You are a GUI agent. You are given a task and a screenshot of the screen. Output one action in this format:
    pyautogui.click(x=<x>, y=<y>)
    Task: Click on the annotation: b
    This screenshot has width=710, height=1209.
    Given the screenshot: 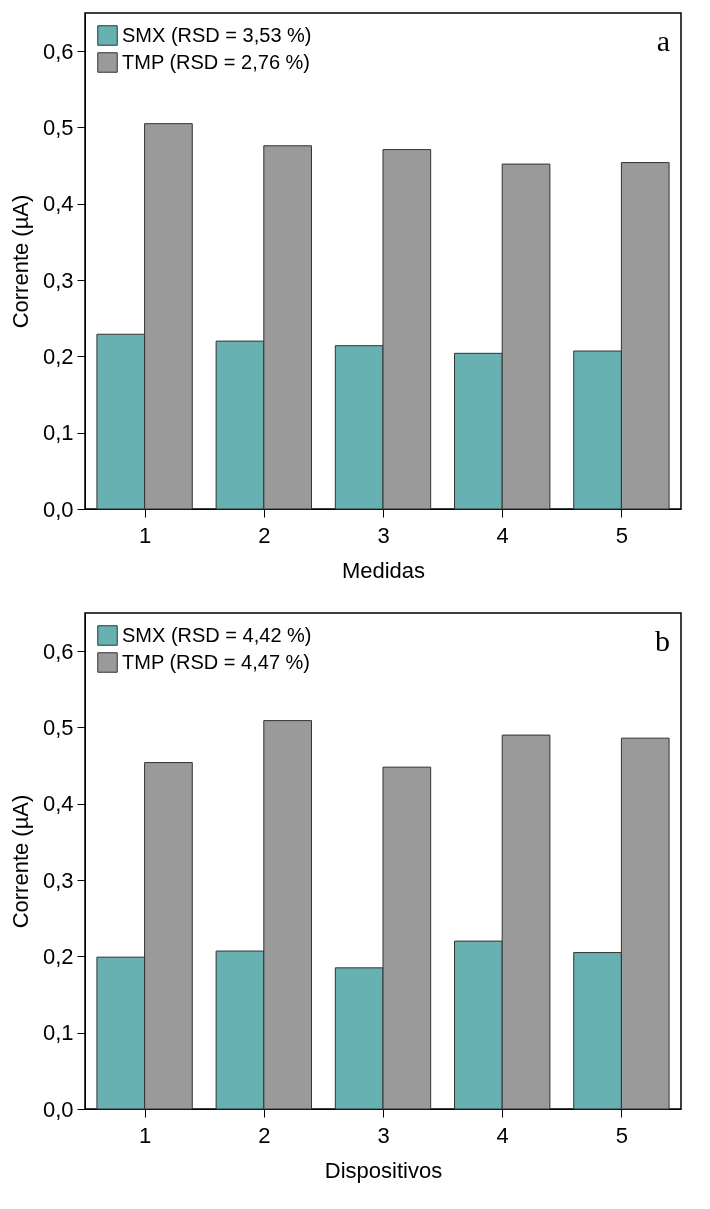 What is the action you would take?
    pyautogui.click(x=662, y=640)
    